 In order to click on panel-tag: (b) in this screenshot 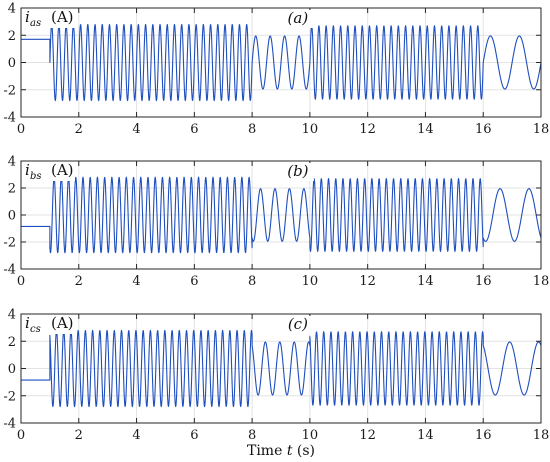, I will do `click(297, 171)`.